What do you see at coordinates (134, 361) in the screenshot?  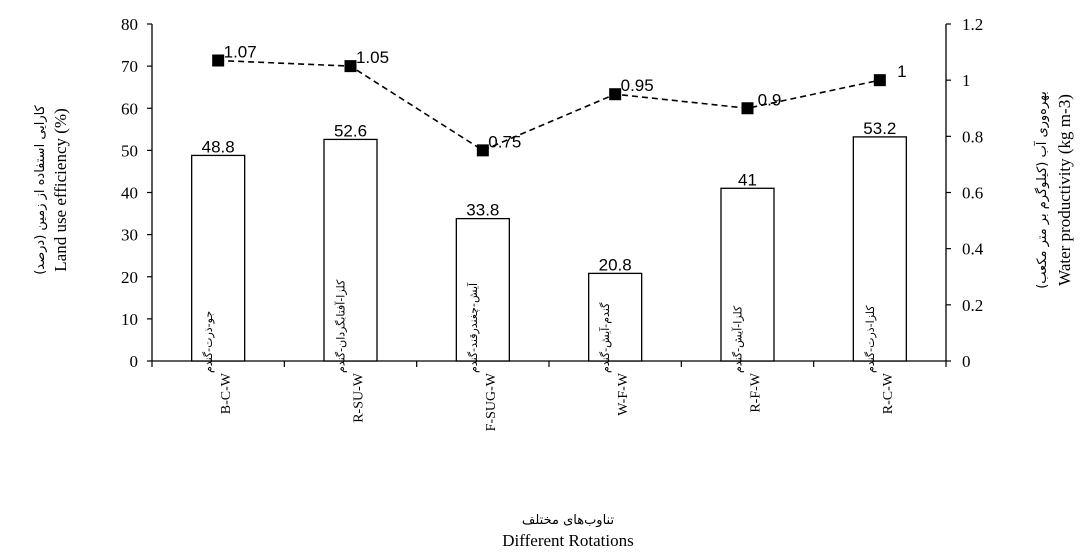 I see `y-tick-label: 0` at bounding box center [134, 361].